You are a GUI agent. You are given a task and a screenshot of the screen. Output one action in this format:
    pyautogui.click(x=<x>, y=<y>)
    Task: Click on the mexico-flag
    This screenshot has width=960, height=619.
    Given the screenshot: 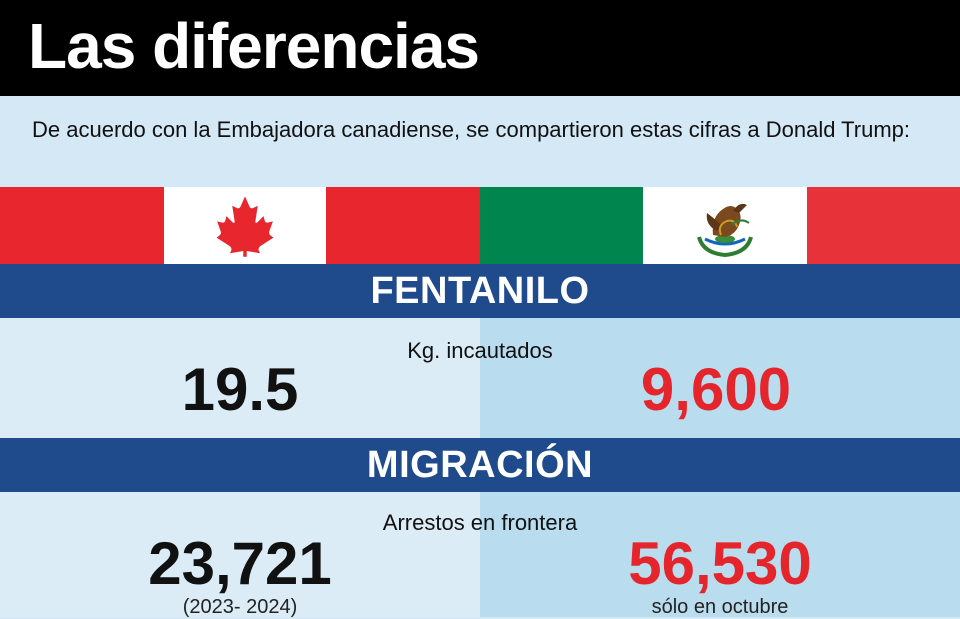 What is the action you would take?
    pyautogui.click(x=720, y=225)
    